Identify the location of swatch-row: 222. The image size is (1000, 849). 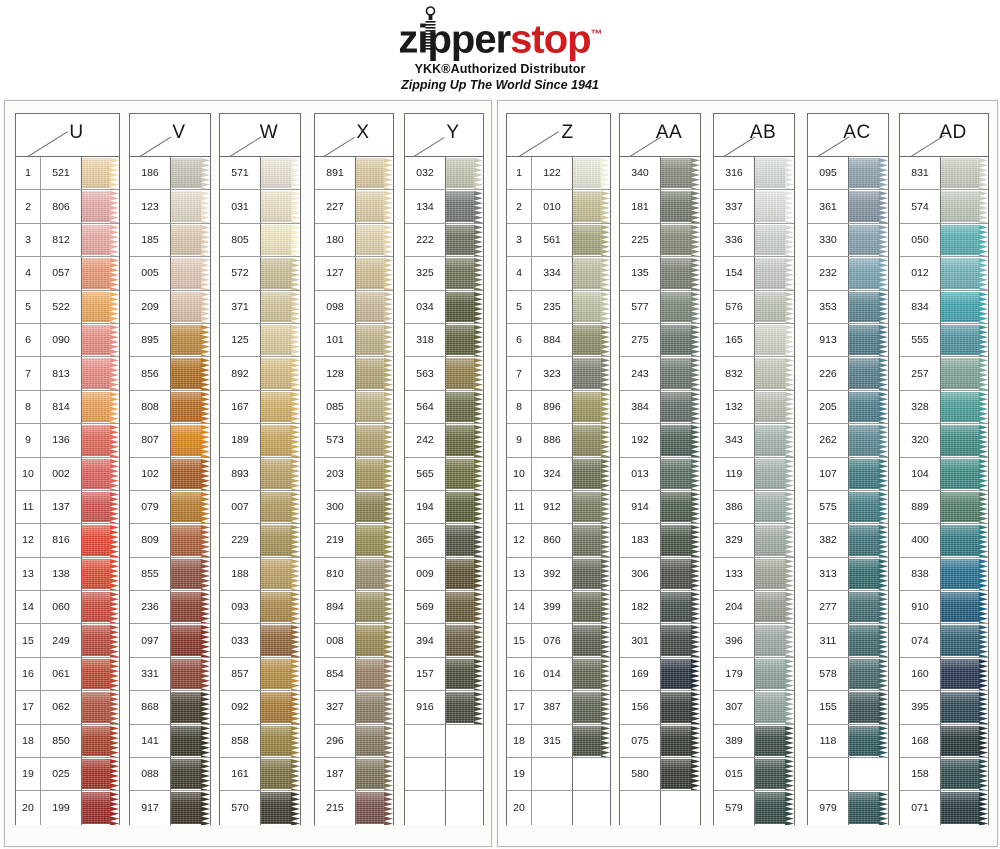
(444, 240).